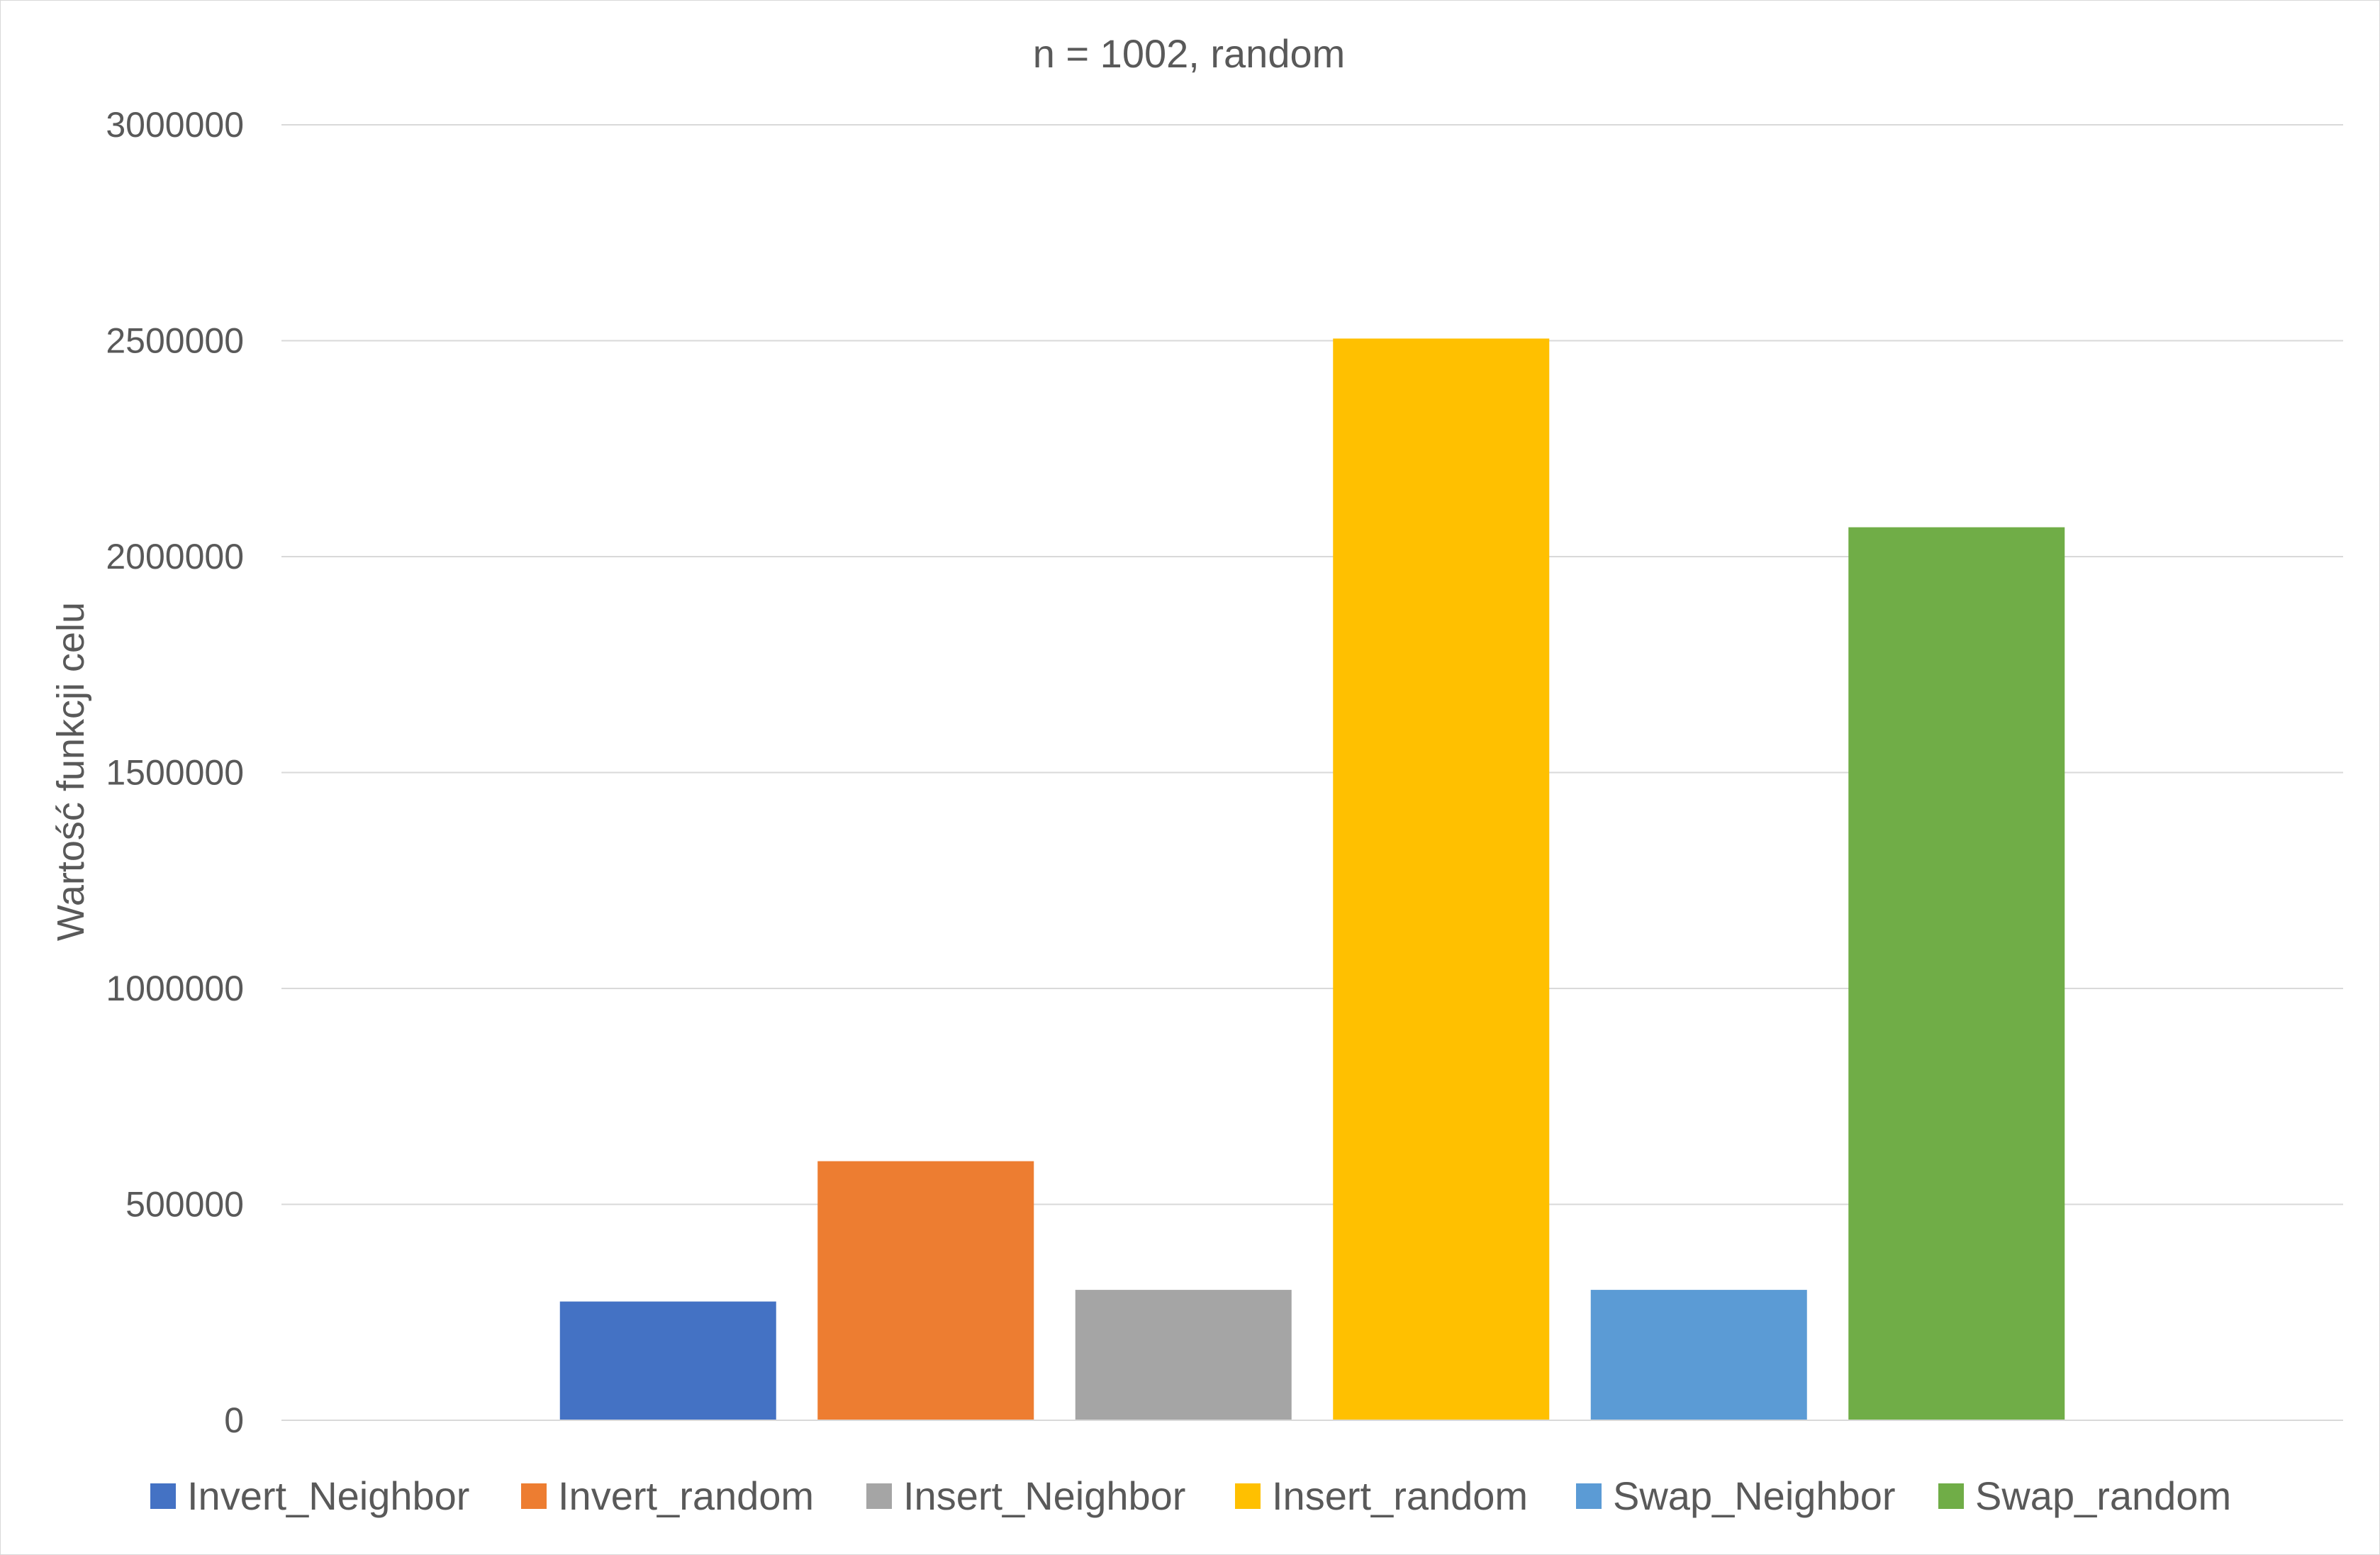 The width and height of the screenshot is (2380, 1555). Describe the element at coordinates (1957, 973) in the screenshot. I see `bar-Swap_random` at that location.